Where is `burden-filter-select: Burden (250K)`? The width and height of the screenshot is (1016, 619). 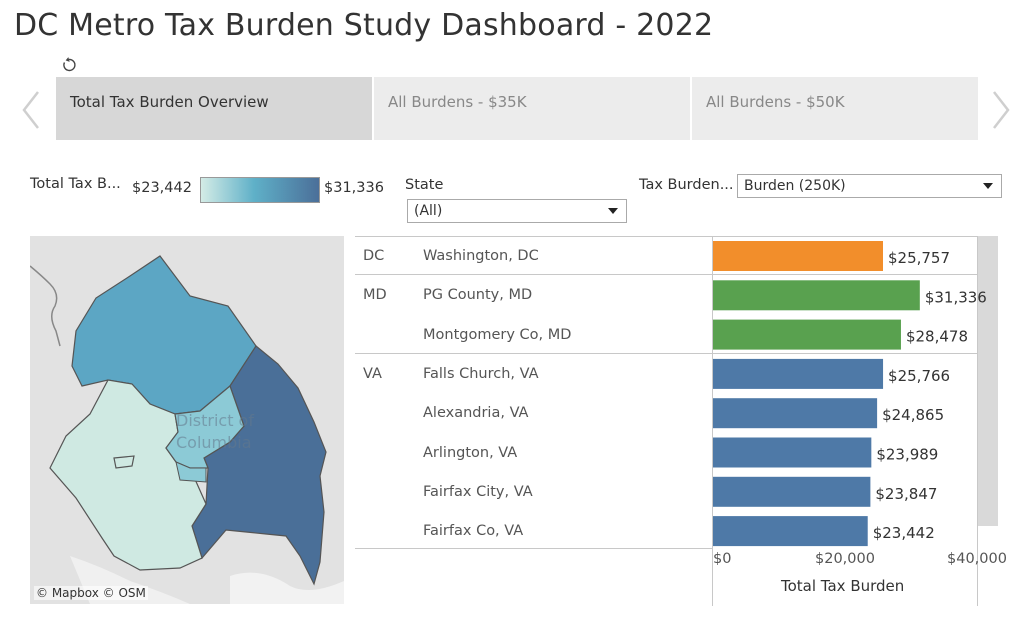 burden-filter-select: Burden (250K) is located at coordinates (869, 186).